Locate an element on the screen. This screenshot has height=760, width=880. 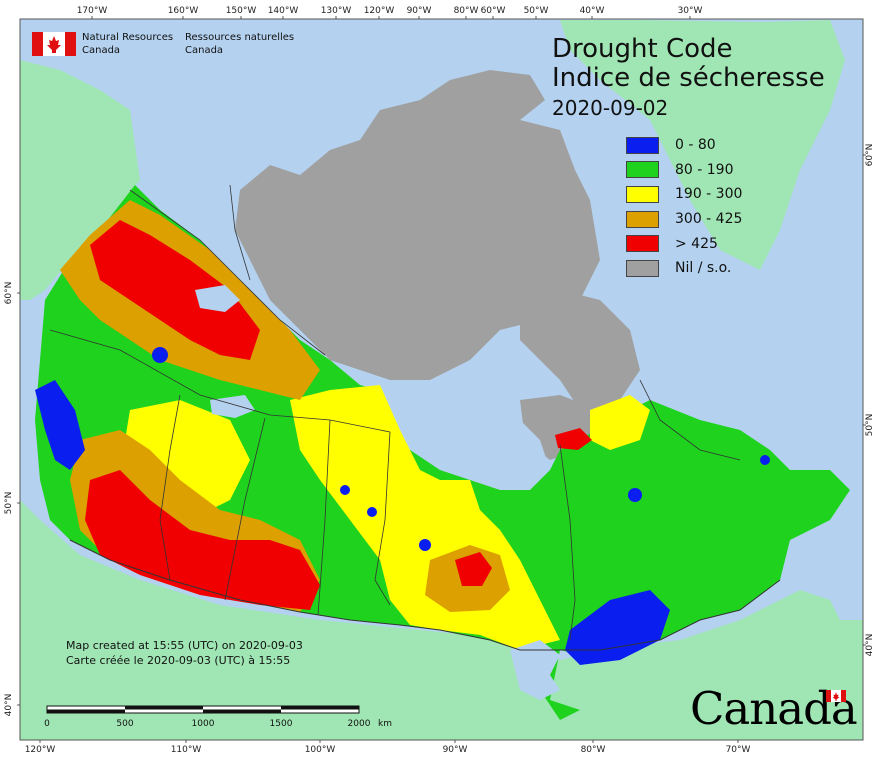
right-axis-ticks: 60°N 50°N 40°N is located at coordinates (869, 400).